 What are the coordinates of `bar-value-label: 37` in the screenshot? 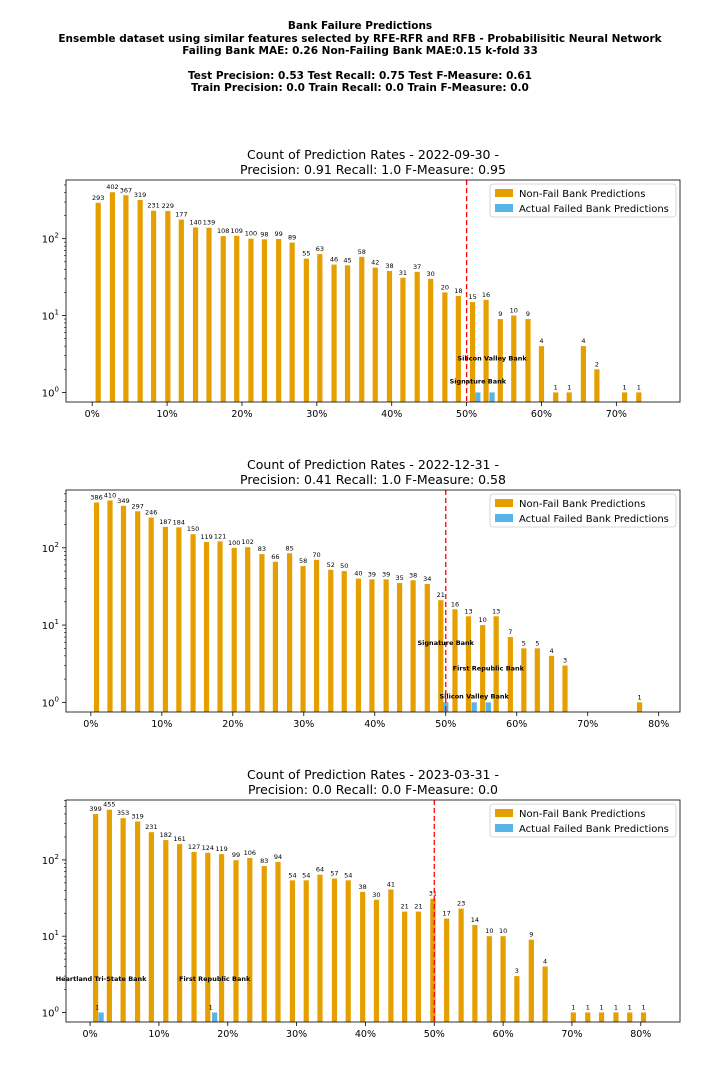 It's located at (417, 267).